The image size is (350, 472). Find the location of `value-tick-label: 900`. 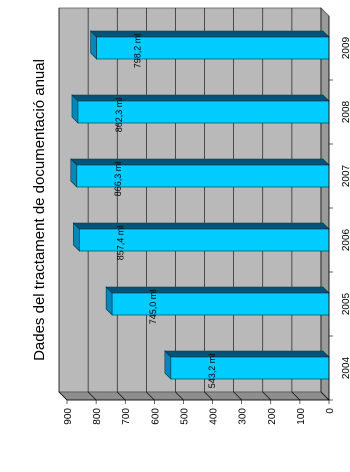

value-tick-label: 900 is located at coordinates (68, 416).